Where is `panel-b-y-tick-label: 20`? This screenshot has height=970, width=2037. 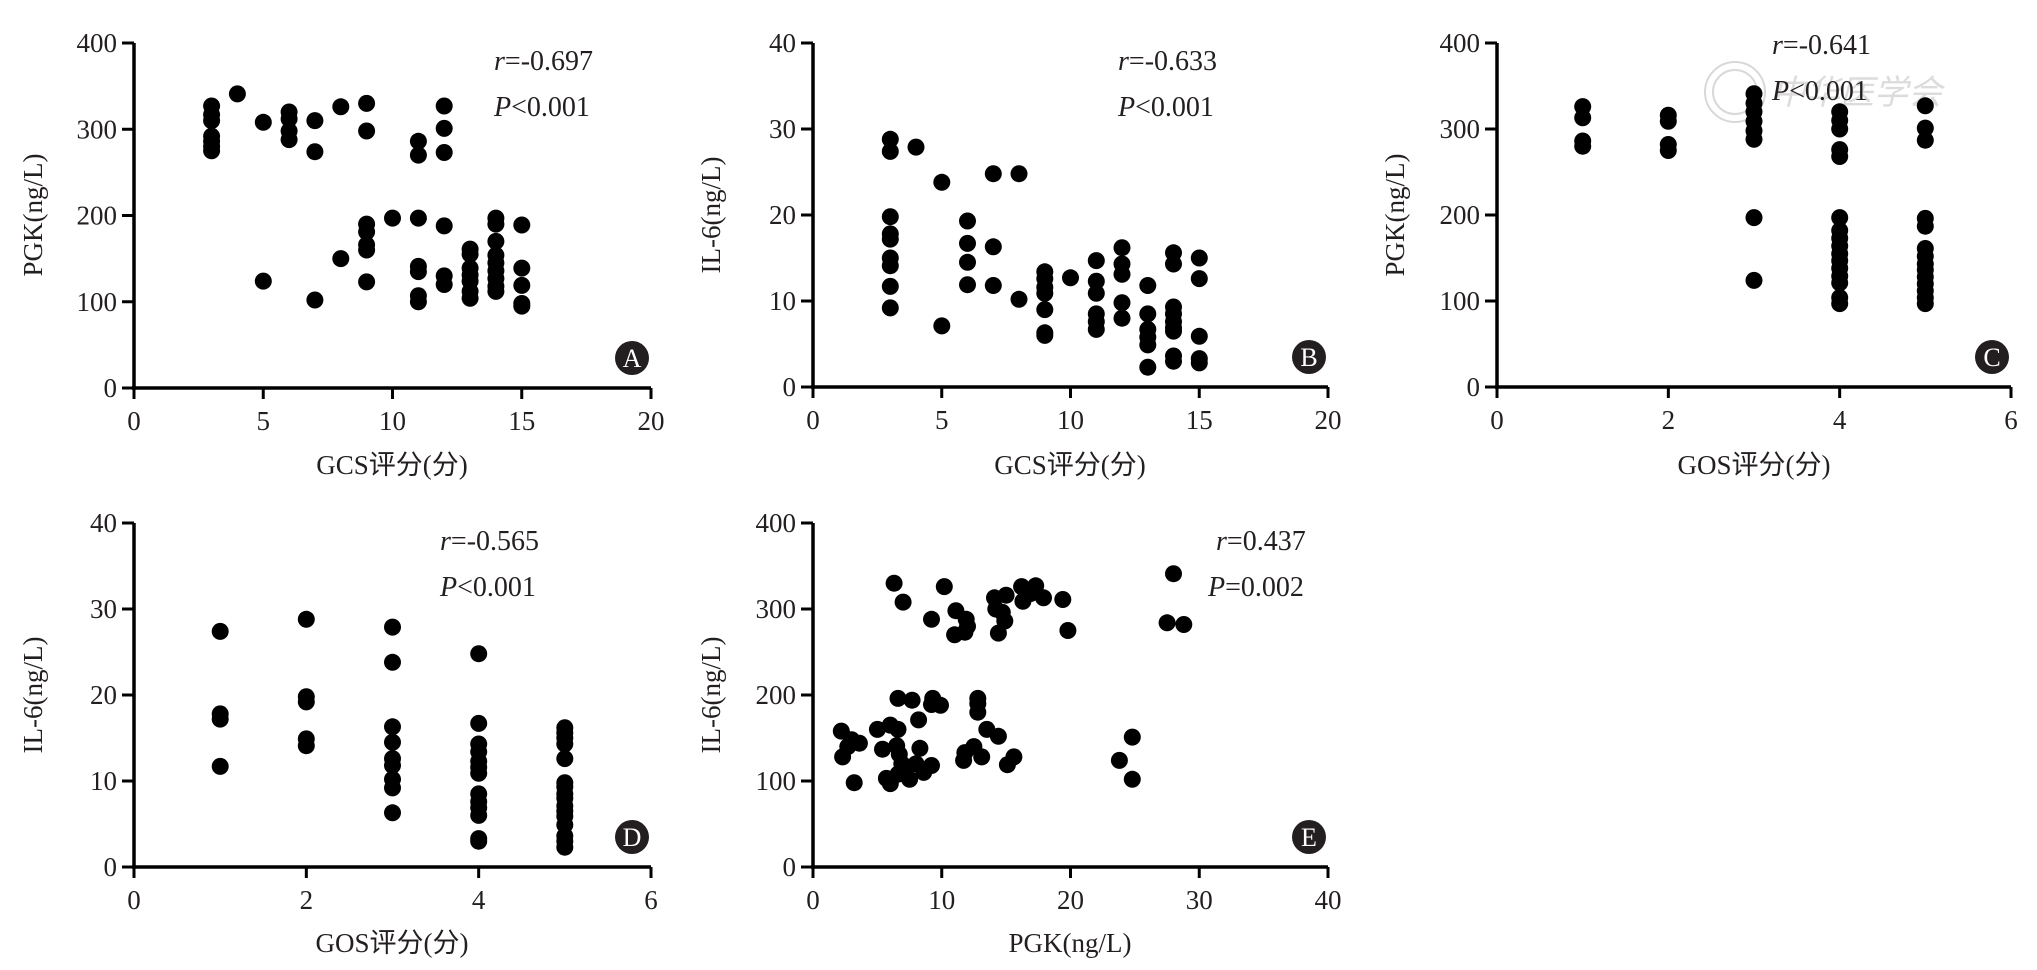 panel-b-y-tick-label: 20 is located at coordinates (782, 215).